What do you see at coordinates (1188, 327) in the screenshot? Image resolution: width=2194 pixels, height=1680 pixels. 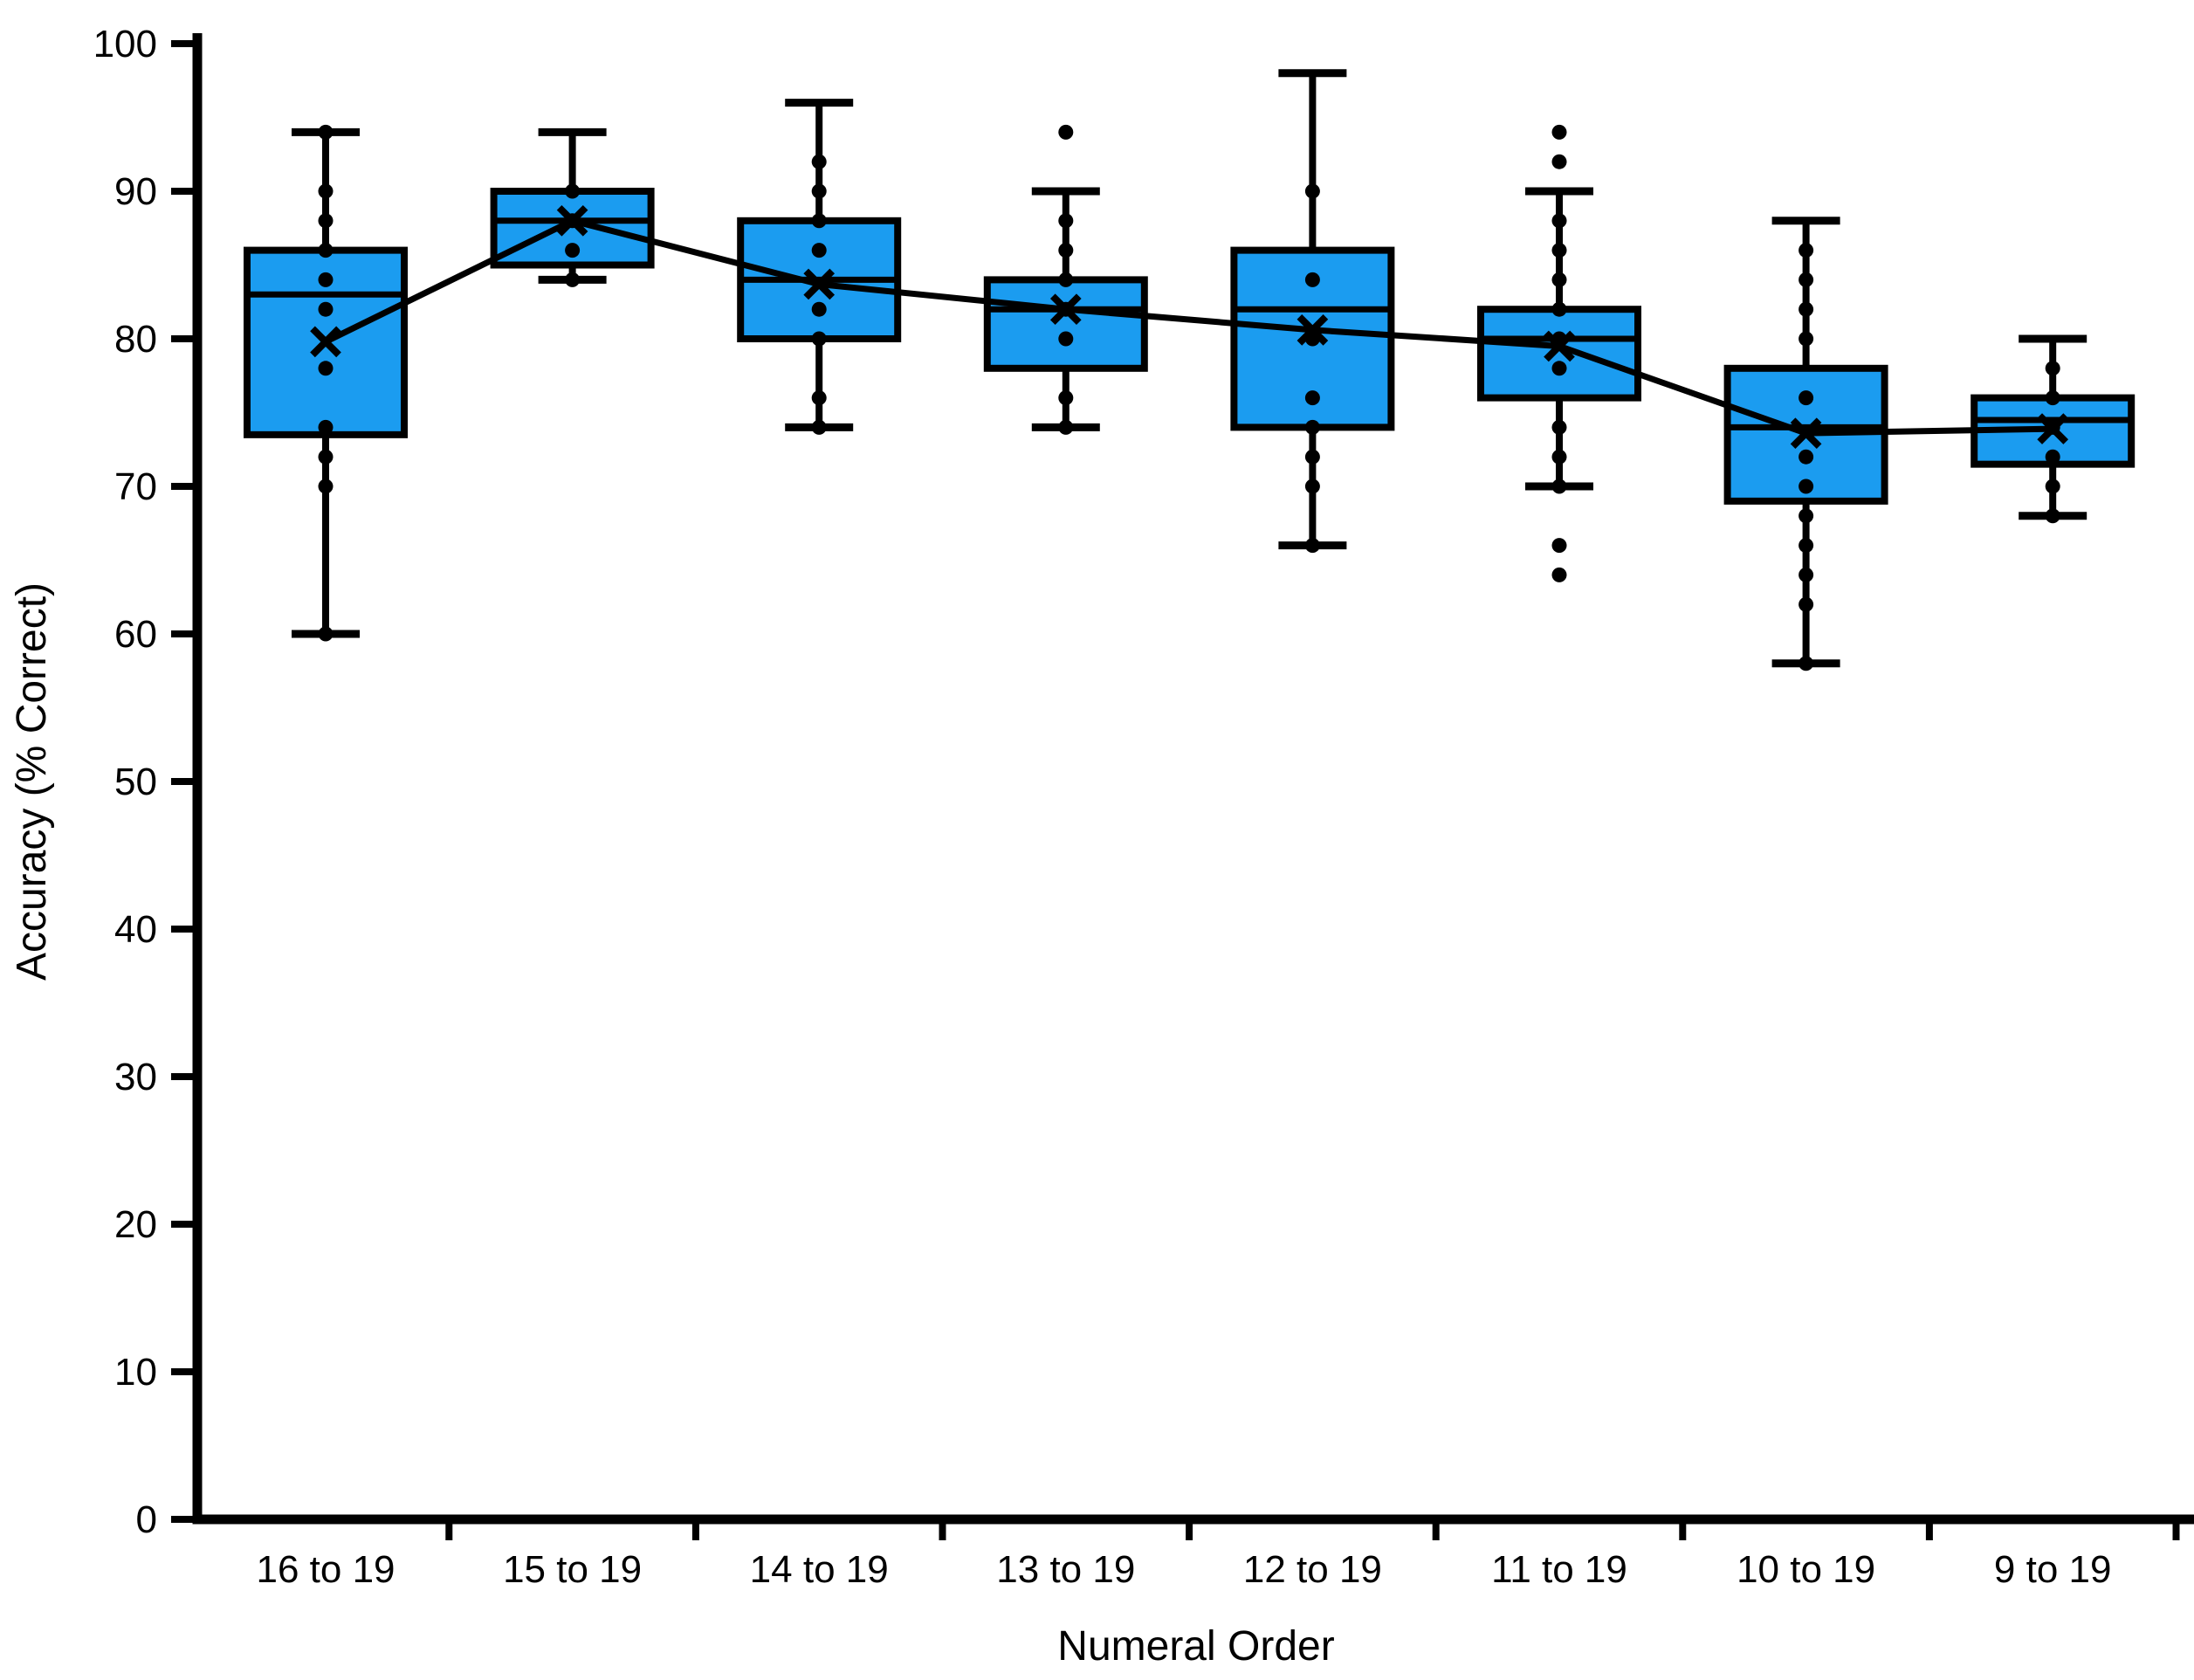 I see `mean-trend-line` at bounding box center [1188, 327].